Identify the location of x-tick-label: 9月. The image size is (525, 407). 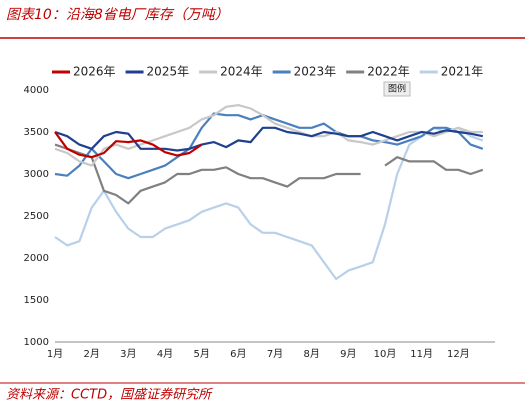
(348, 354).